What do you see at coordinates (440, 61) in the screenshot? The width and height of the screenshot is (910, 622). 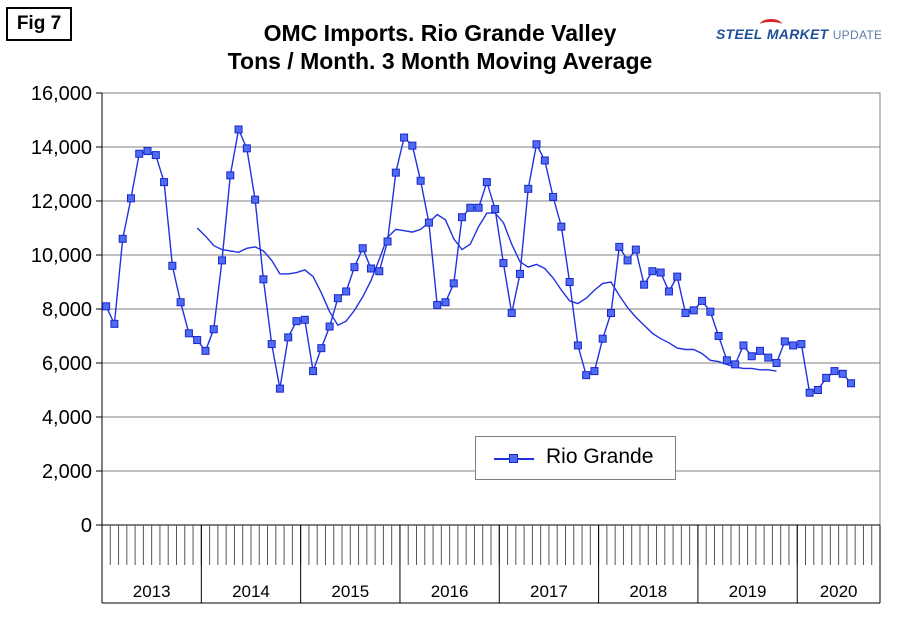 I see `chart-title-line2: Tons / Month. 3 Month Moving Average` at bounding box center [440, 61].